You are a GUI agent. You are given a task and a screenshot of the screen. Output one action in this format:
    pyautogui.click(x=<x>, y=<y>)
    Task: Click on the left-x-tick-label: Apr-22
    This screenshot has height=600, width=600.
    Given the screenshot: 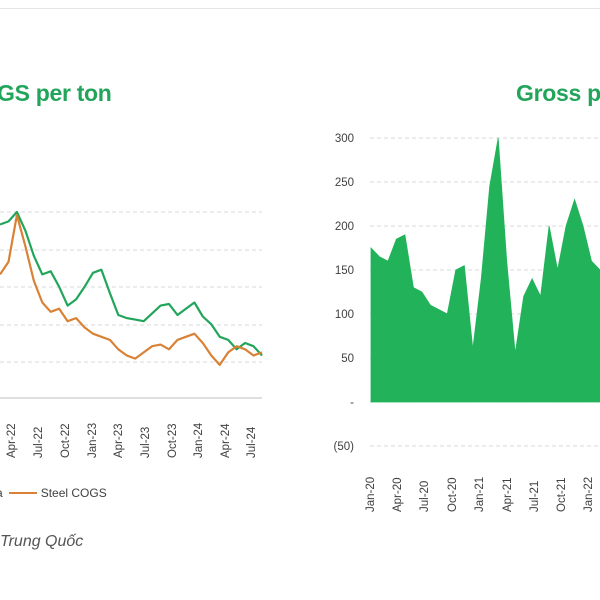 What is the action you would take?
    pyautogui.click(x=12, y=440)
    